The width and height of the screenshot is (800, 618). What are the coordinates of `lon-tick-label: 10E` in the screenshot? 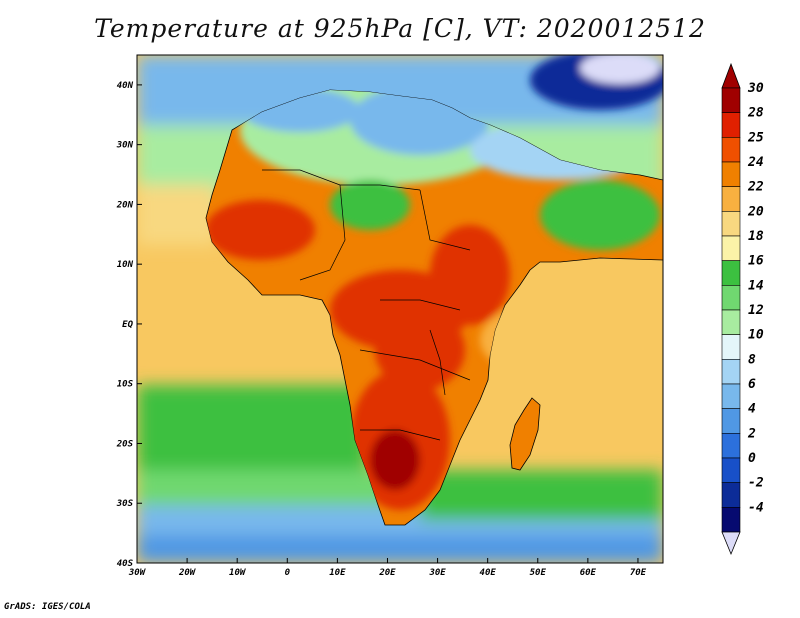 It's located at (337, 573).